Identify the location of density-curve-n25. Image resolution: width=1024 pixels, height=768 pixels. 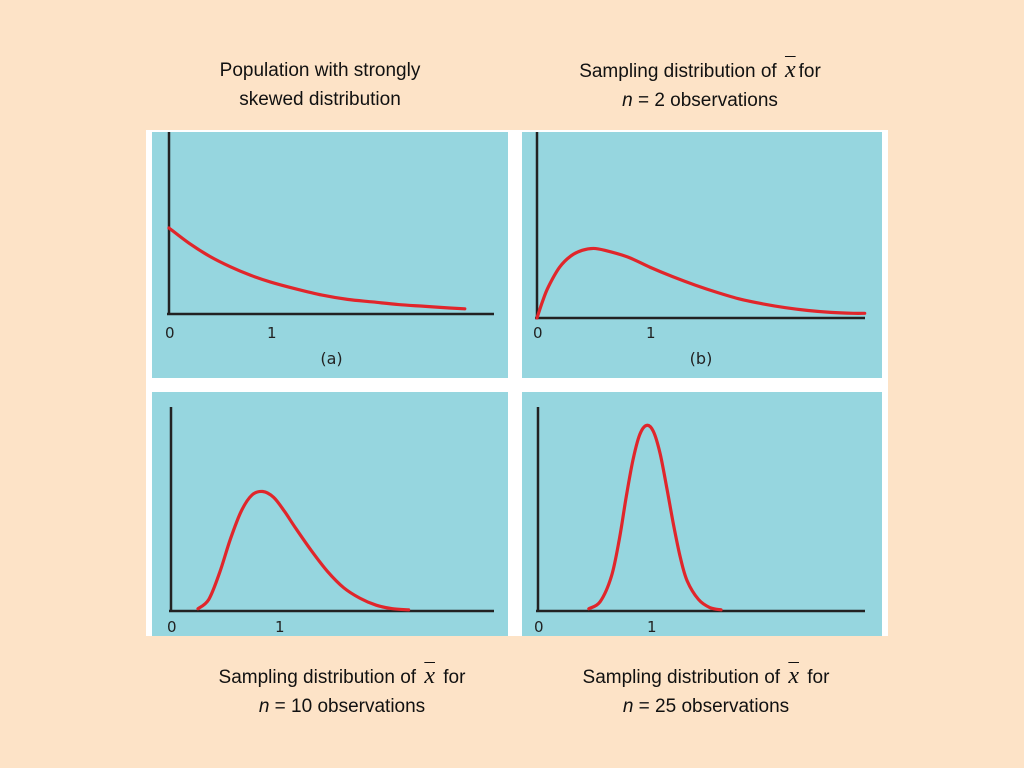
(655, 517).